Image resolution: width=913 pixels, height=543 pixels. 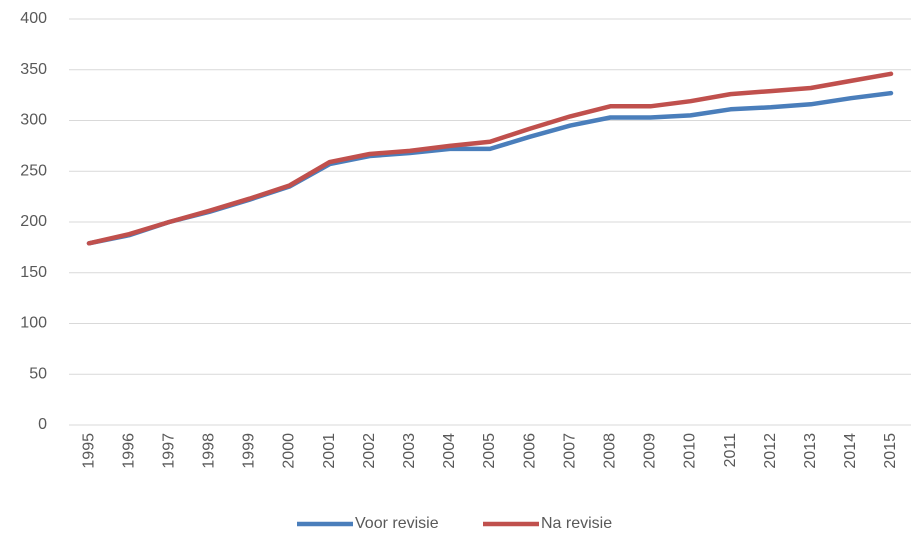 I want to click on x-tick-label: 2008, so click(x=610, y=451).